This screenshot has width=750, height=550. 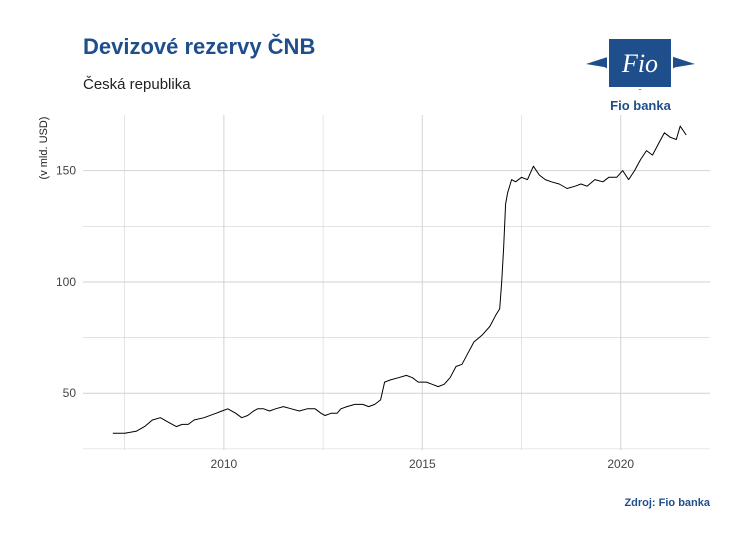 I want to click on x-tick-label: 2010, so click(x=224, y=464).